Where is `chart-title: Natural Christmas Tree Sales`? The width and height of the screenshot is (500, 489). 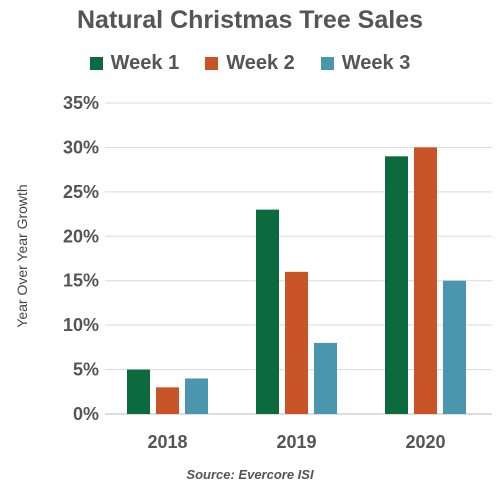
chart-title: Natural Christmas Tree Sales is located at coordinates (250, 20).